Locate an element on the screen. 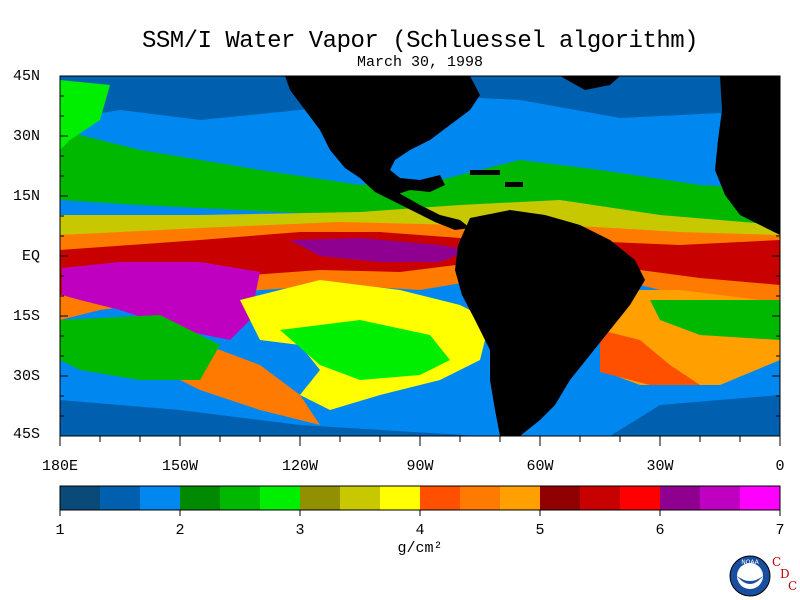 The height and width of the screenshot is (600, 800). cdc-letter-d: D is located at coordinates (785, 574).